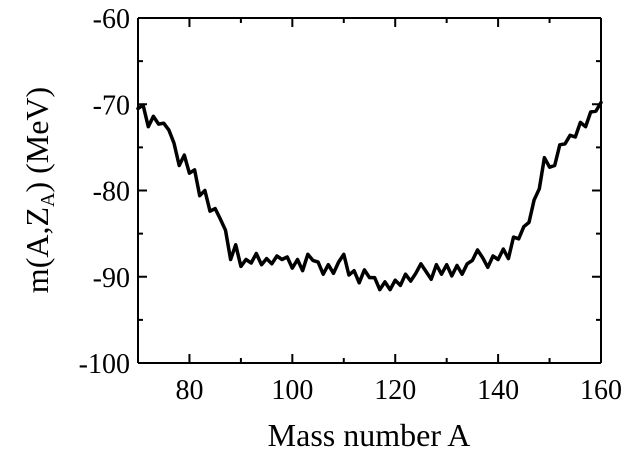 The height and width of the screenshot is (451, 631). What do you see at coordinates (369, 434) in the screenshot?
I see `x-axis-title: Mass number A` at bounding box center [369, 434].